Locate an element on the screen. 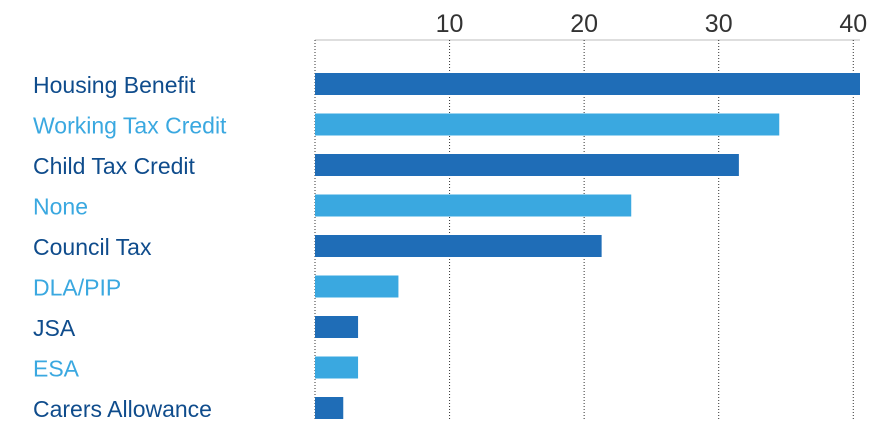 The height and width of the screenshot is (424, 890). bar-carers-allowance is located at coordinates (329, 408).